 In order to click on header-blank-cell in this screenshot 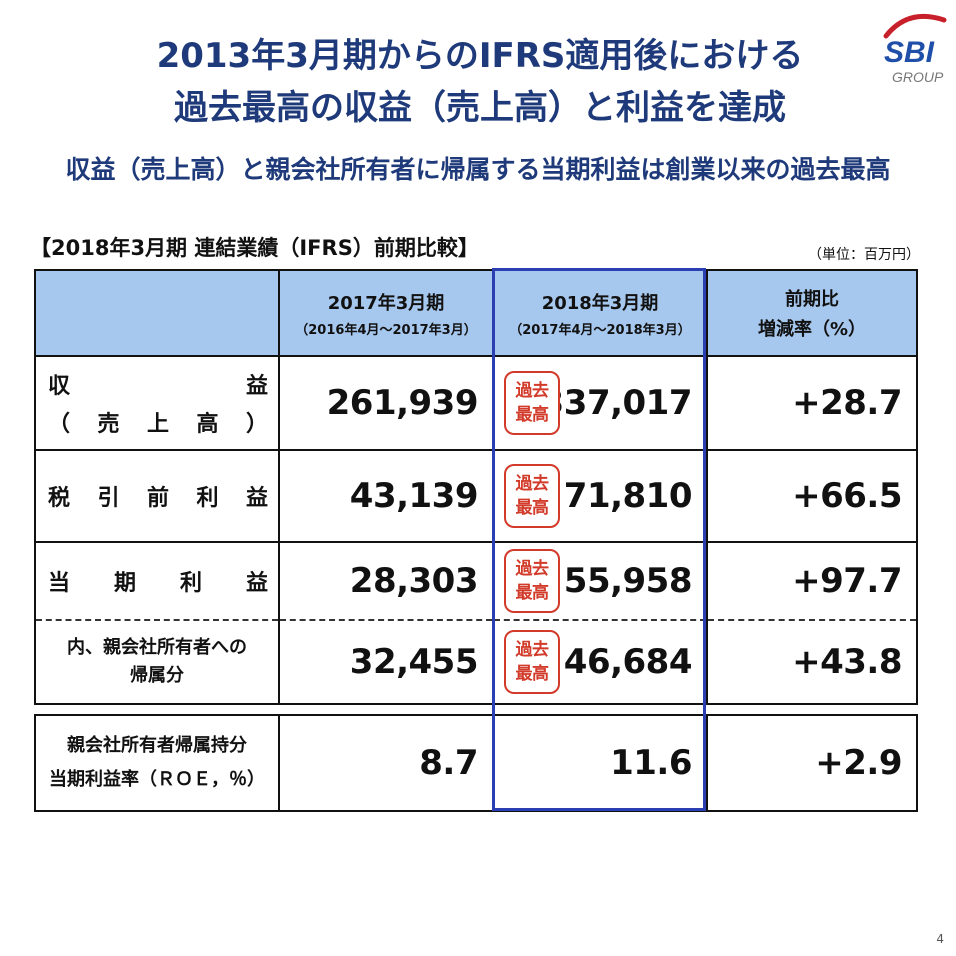, I will do `click(157, 313)`.